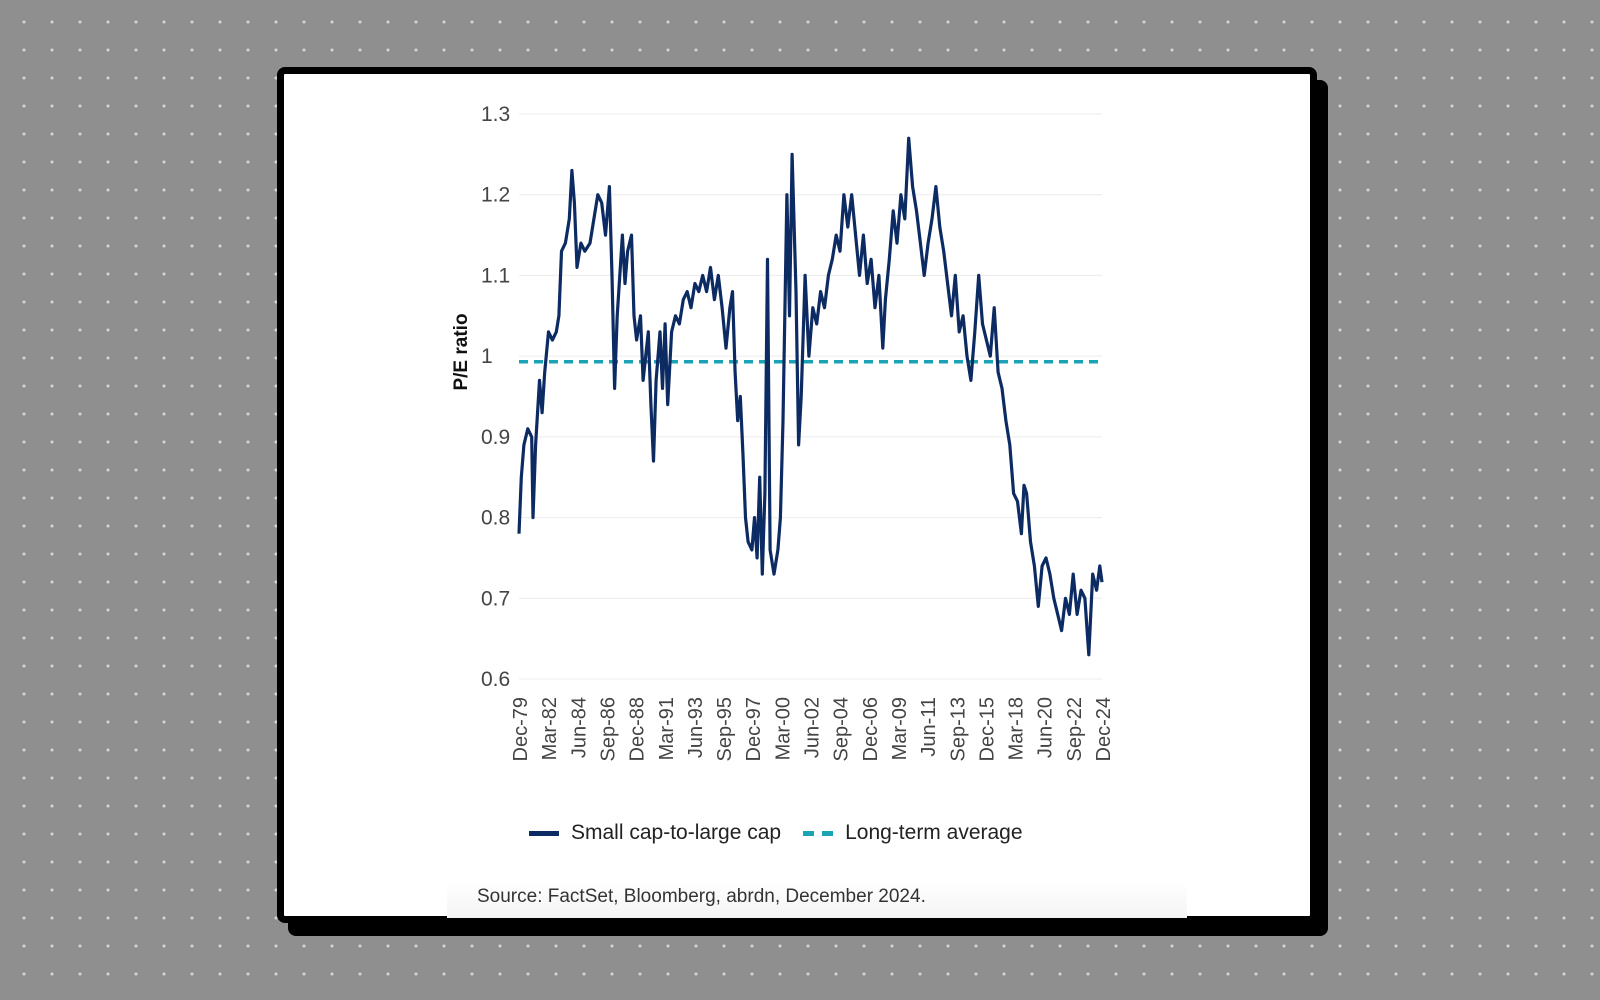 This screenshot has width=1600, height=1000. Describe the element at coordinates (783, 728) in the screenshot. I see `x-tick-label: Mar-00` at that location.